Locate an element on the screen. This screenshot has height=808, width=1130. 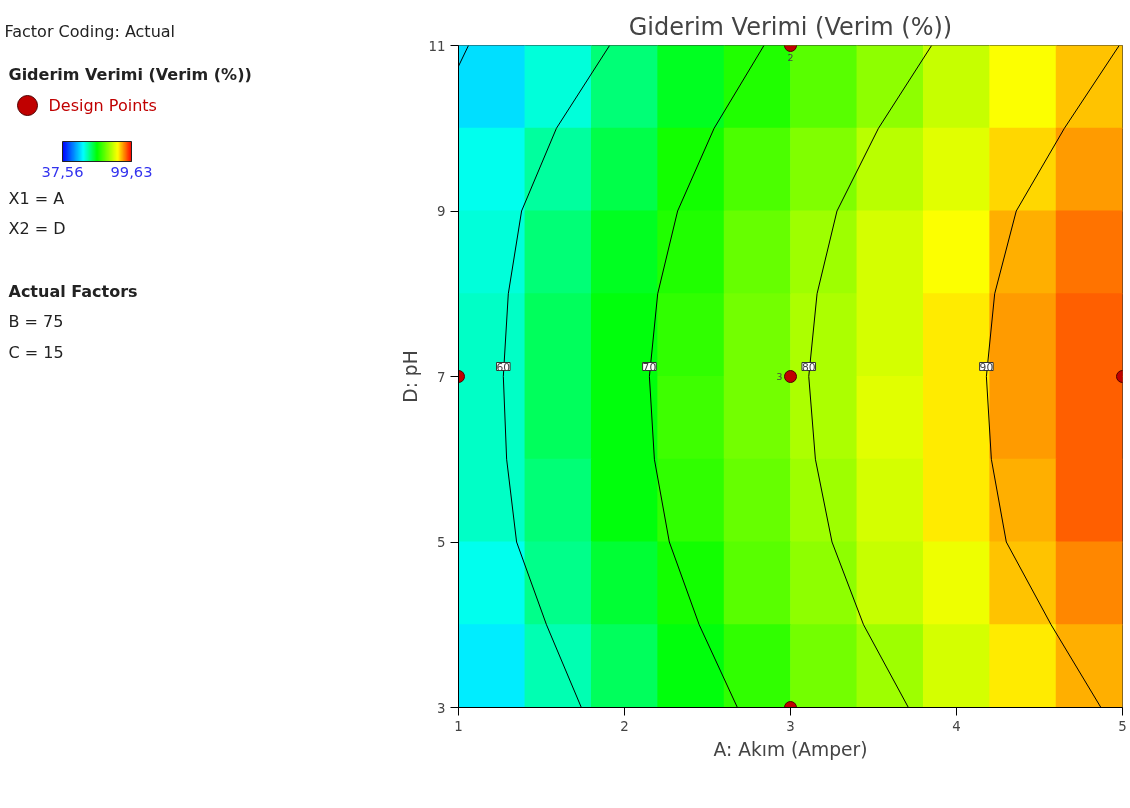
legend-title: Giderim Verimi (Verim (%)) is located at coordinates (130, 74).